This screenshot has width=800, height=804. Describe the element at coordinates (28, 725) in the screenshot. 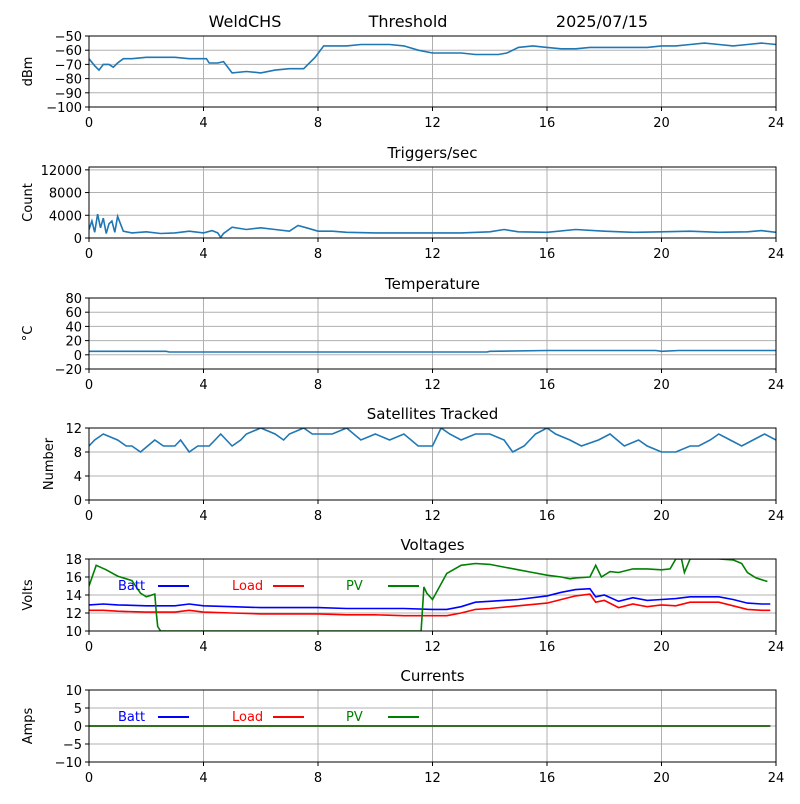

I see `y-axis-label: Amps` at that location.